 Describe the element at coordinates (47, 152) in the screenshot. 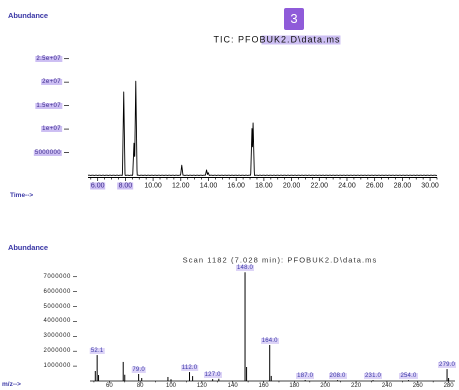

I see `tic-y-tick-label: 5000000` at that location.